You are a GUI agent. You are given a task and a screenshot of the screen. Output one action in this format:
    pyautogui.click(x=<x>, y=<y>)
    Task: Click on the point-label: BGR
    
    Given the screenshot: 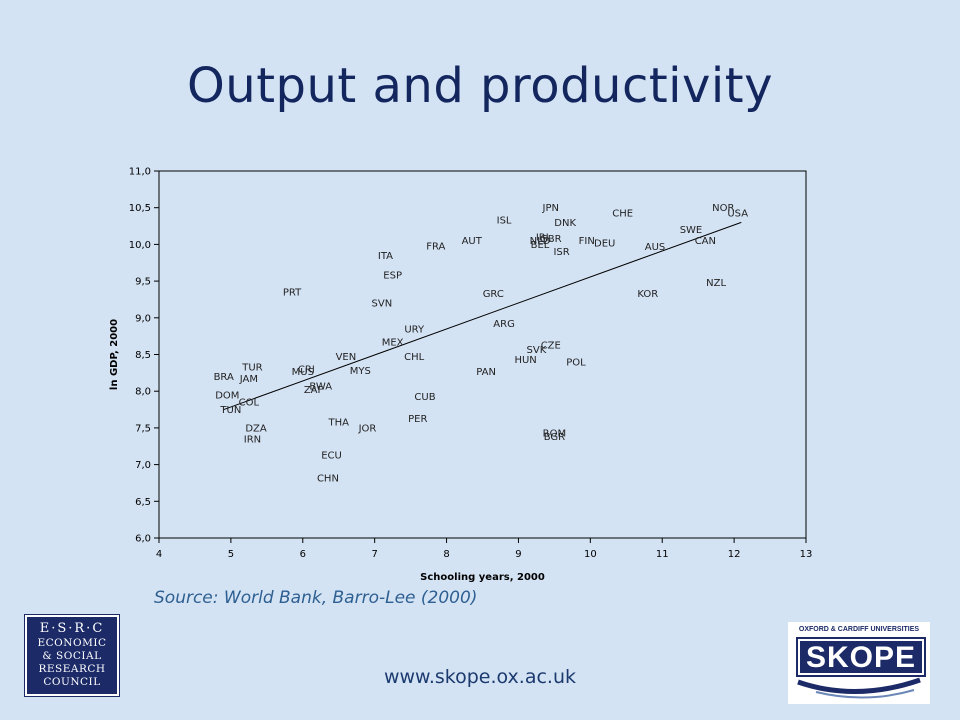 What is the action you would take?
    pyautogui.click(x=554, y=437)
    